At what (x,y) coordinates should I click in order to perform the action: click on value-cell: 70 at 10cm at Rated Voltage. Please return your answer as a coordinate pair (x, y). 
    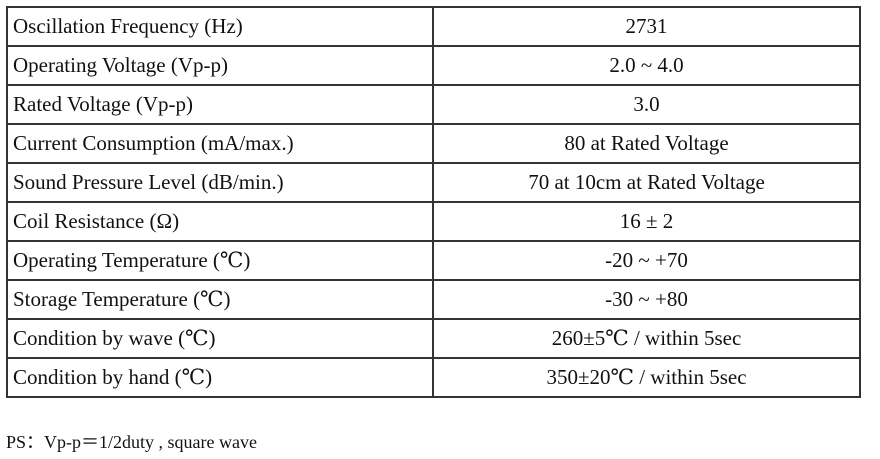
    Looking at the image, I should click on (646, 182).